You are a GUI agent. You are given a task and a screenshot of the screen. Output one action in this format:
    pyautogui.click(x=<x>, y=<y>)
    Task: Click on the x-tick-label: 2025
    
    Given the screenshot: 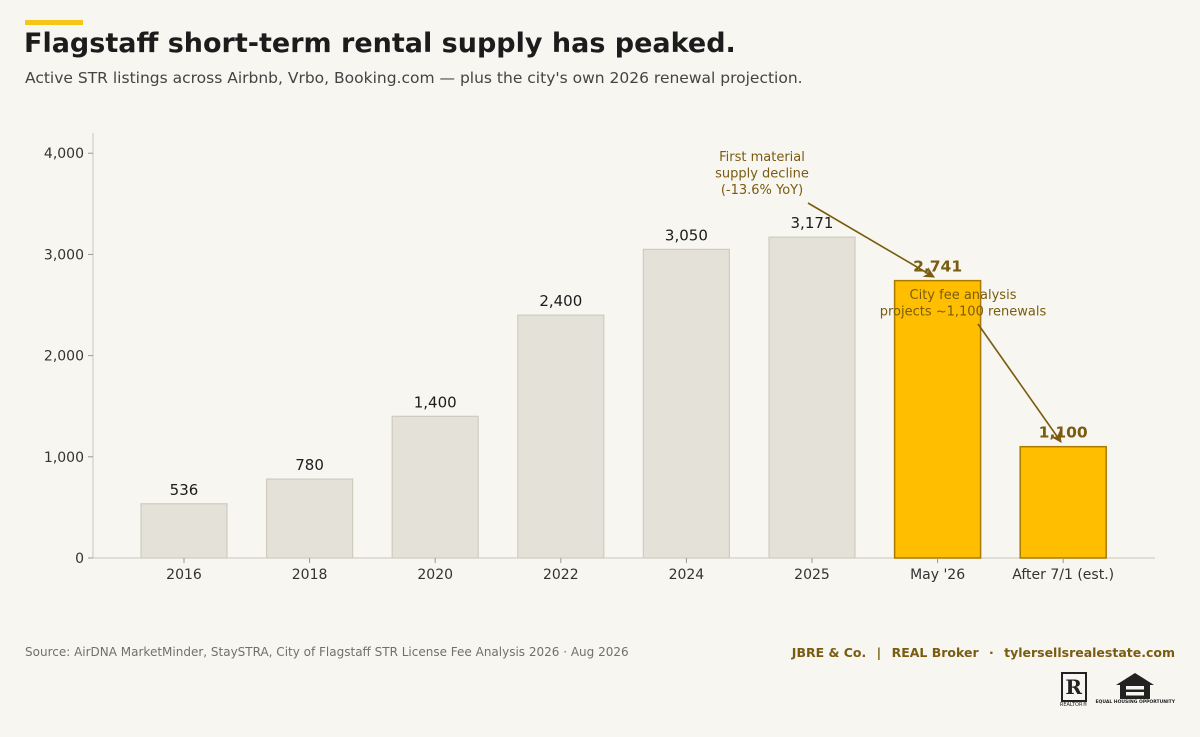 What is the action you would take?
    pyautogui.click(x=812, y=575)
    